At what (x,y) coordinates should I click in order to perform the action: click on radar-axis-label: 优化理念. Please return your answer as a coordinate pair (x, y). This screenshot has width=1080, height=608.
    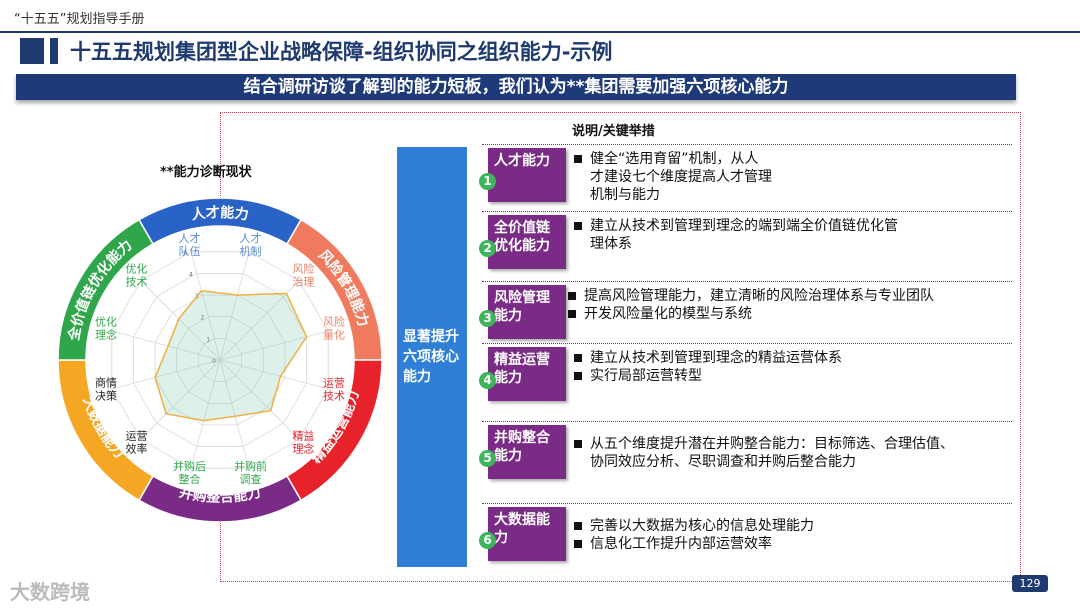
    Looking at the image, I should click on (106, 327).